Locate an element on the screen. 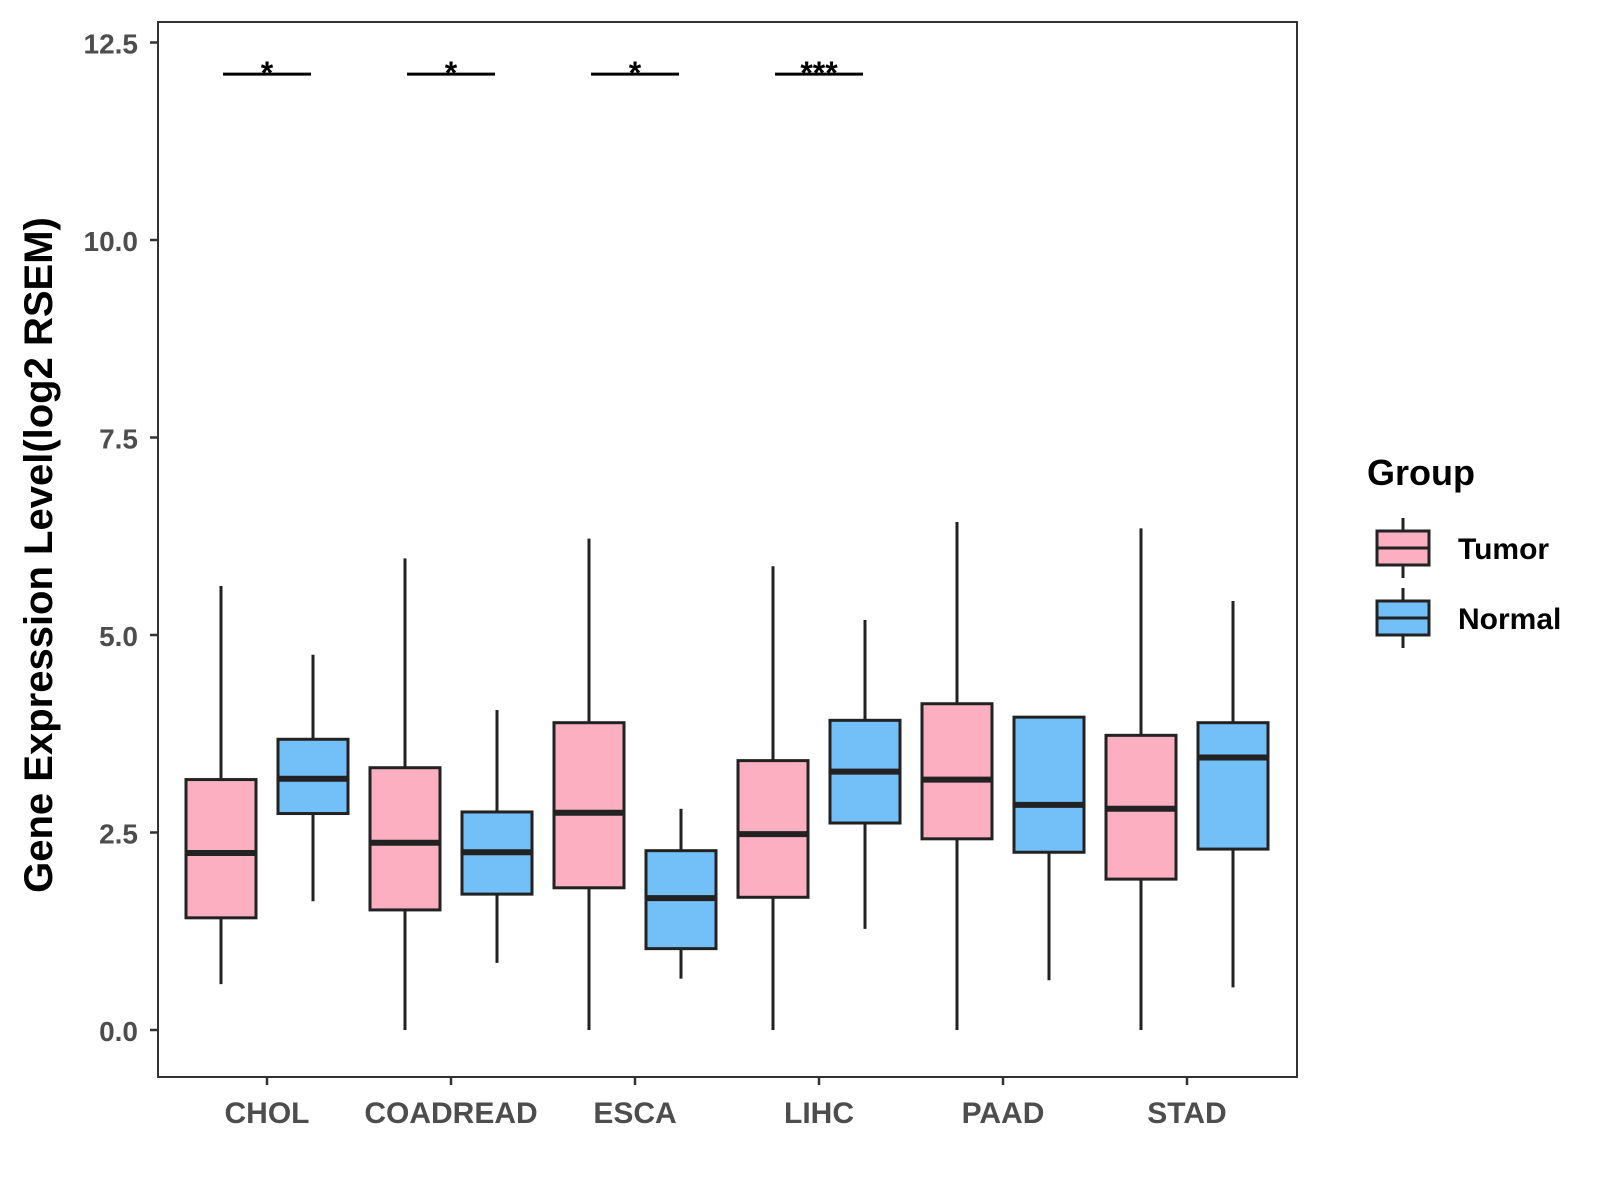  box-tumor-lihc is located at coordinates (773, 798).